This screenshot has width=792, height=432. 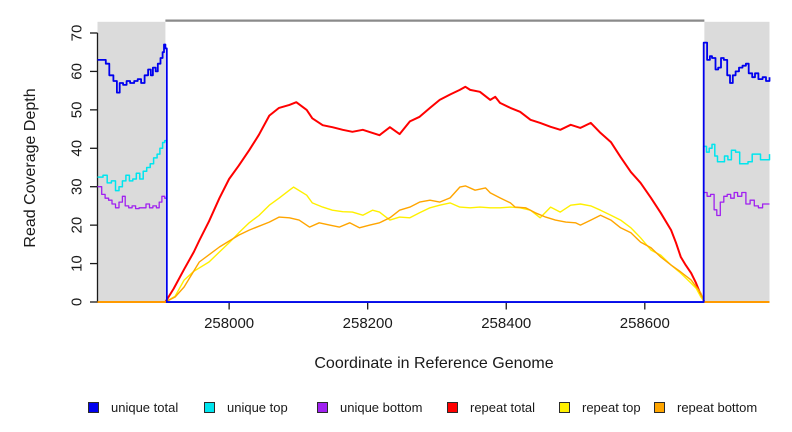 I want to click on x-tick-label: 258600, so click(x=645, y=323).